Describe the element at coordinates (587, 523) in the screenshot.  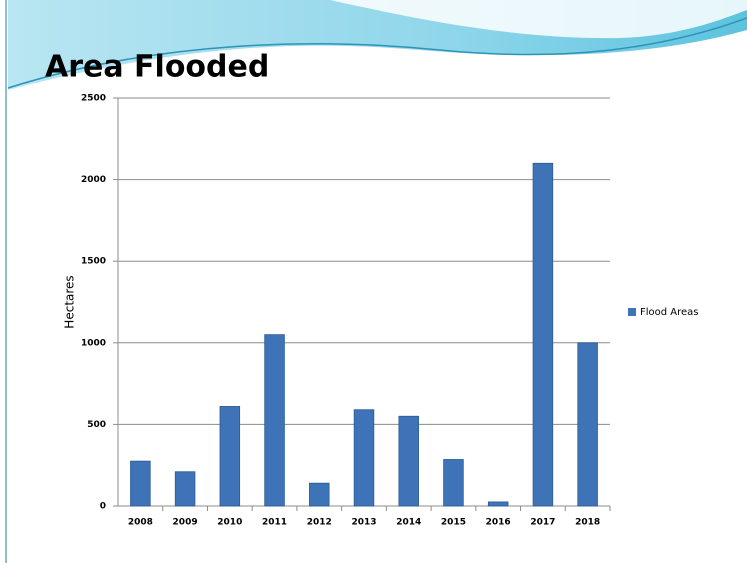
I see `x-tick-label: 2018` at that location.